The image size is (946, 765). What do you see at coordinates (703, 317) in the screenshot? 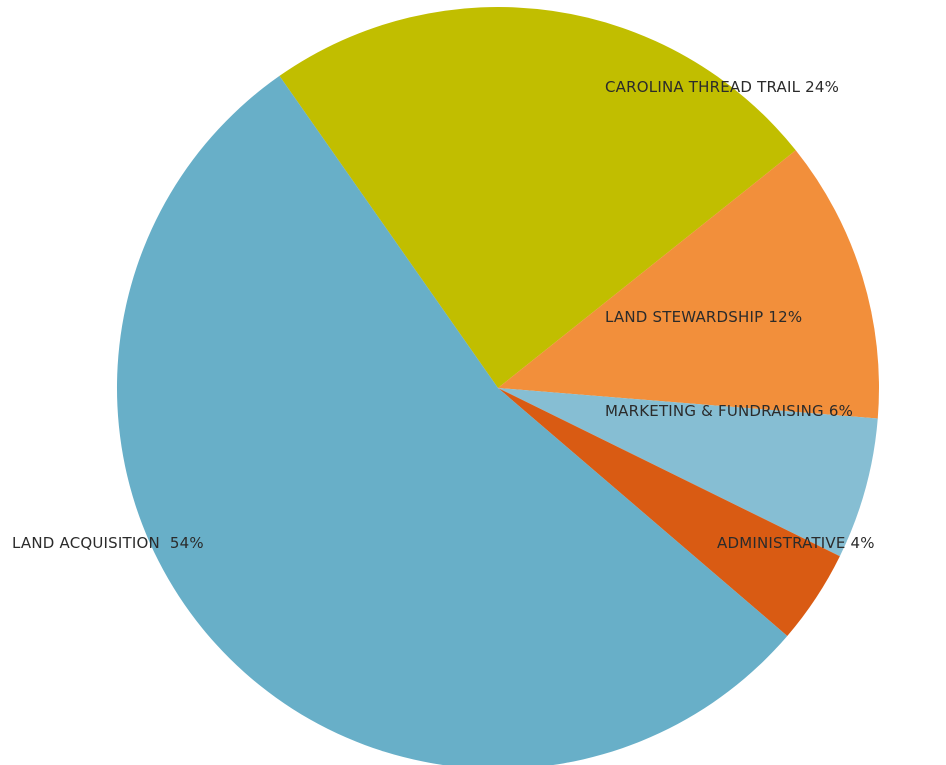
I see `label-land-stewardship: LAND STEWARDSHIP 12%` at bounding box center [703, 317].